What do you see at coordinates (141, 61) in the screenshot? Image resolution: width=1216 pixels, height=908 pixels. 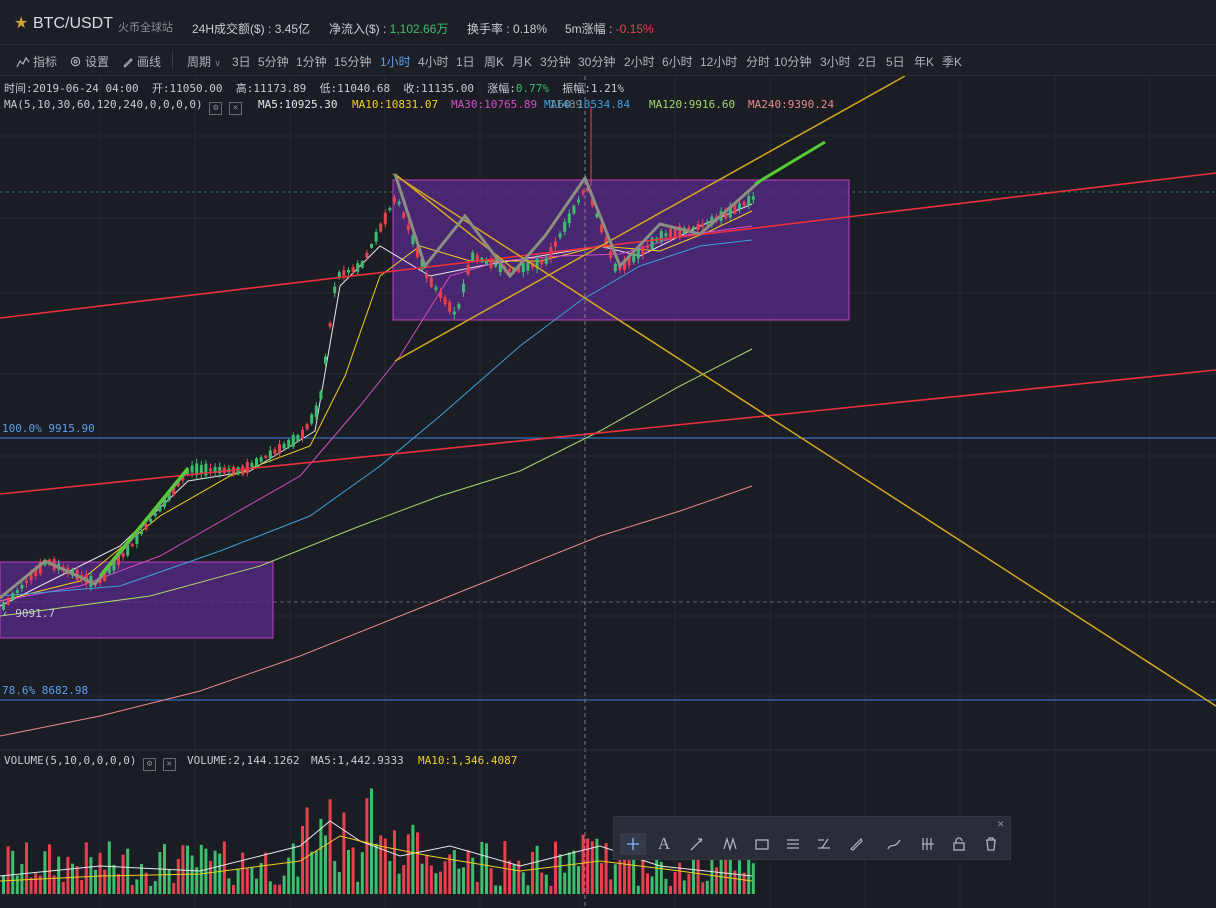 I see `draw-line-button: 画线` at bounding box center [141, 61].